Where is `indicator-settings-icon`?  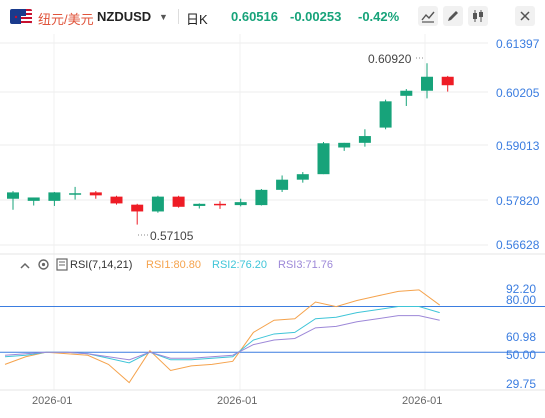
indicator-settings-icon is located at coordinates (43, 267).